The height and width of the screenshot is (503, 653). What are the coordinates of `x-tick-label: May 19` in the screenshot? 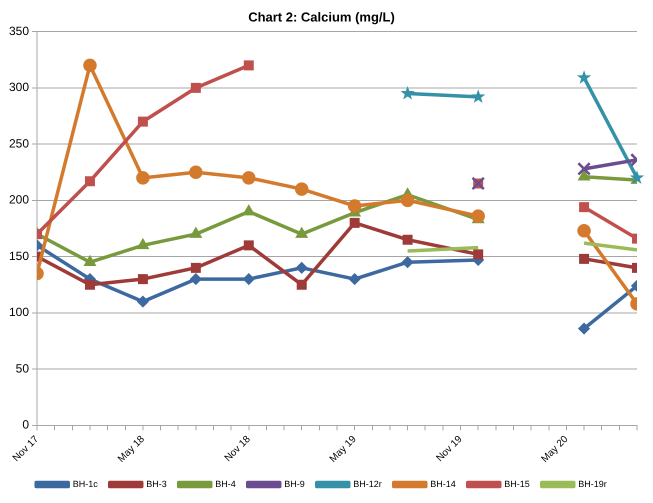 It's located at (344, 449).